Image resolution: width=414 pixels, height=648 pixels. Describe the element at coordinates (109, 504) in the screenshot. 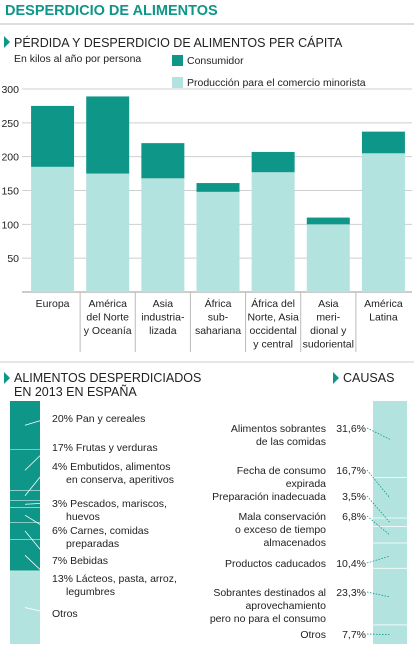

I see `segment-label: 3% Pescados, mariscos,` at that location.